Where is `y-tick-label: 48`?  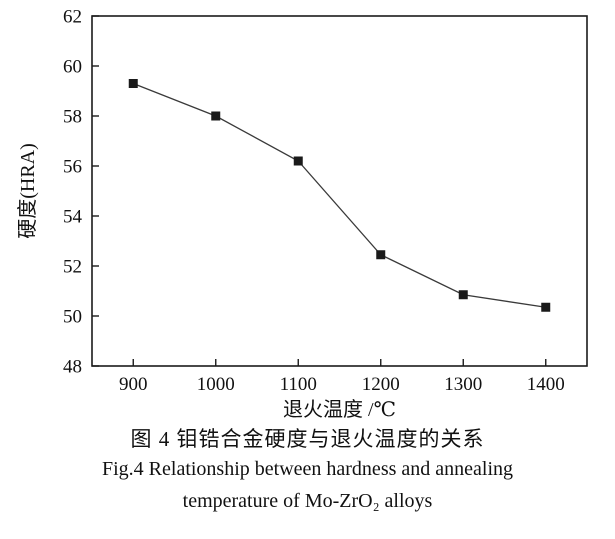
y-tick-label: 48 is located at coordinates (72, 367).